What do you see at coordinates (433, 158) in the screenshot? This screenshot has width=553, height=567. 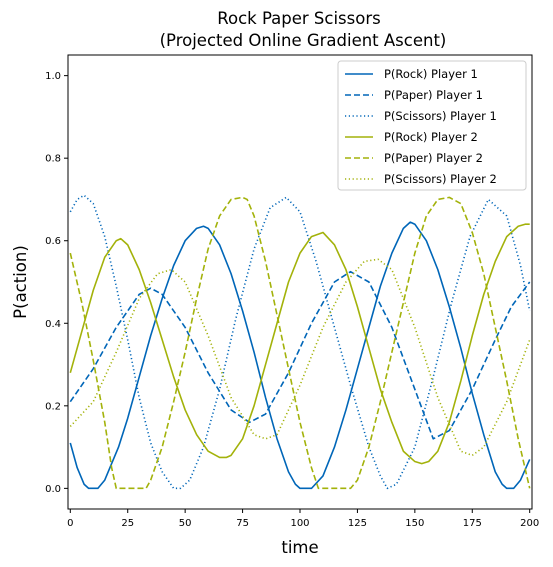 I see `legend-label: P(Paper) Player 2` at bounding box center [433, 158].